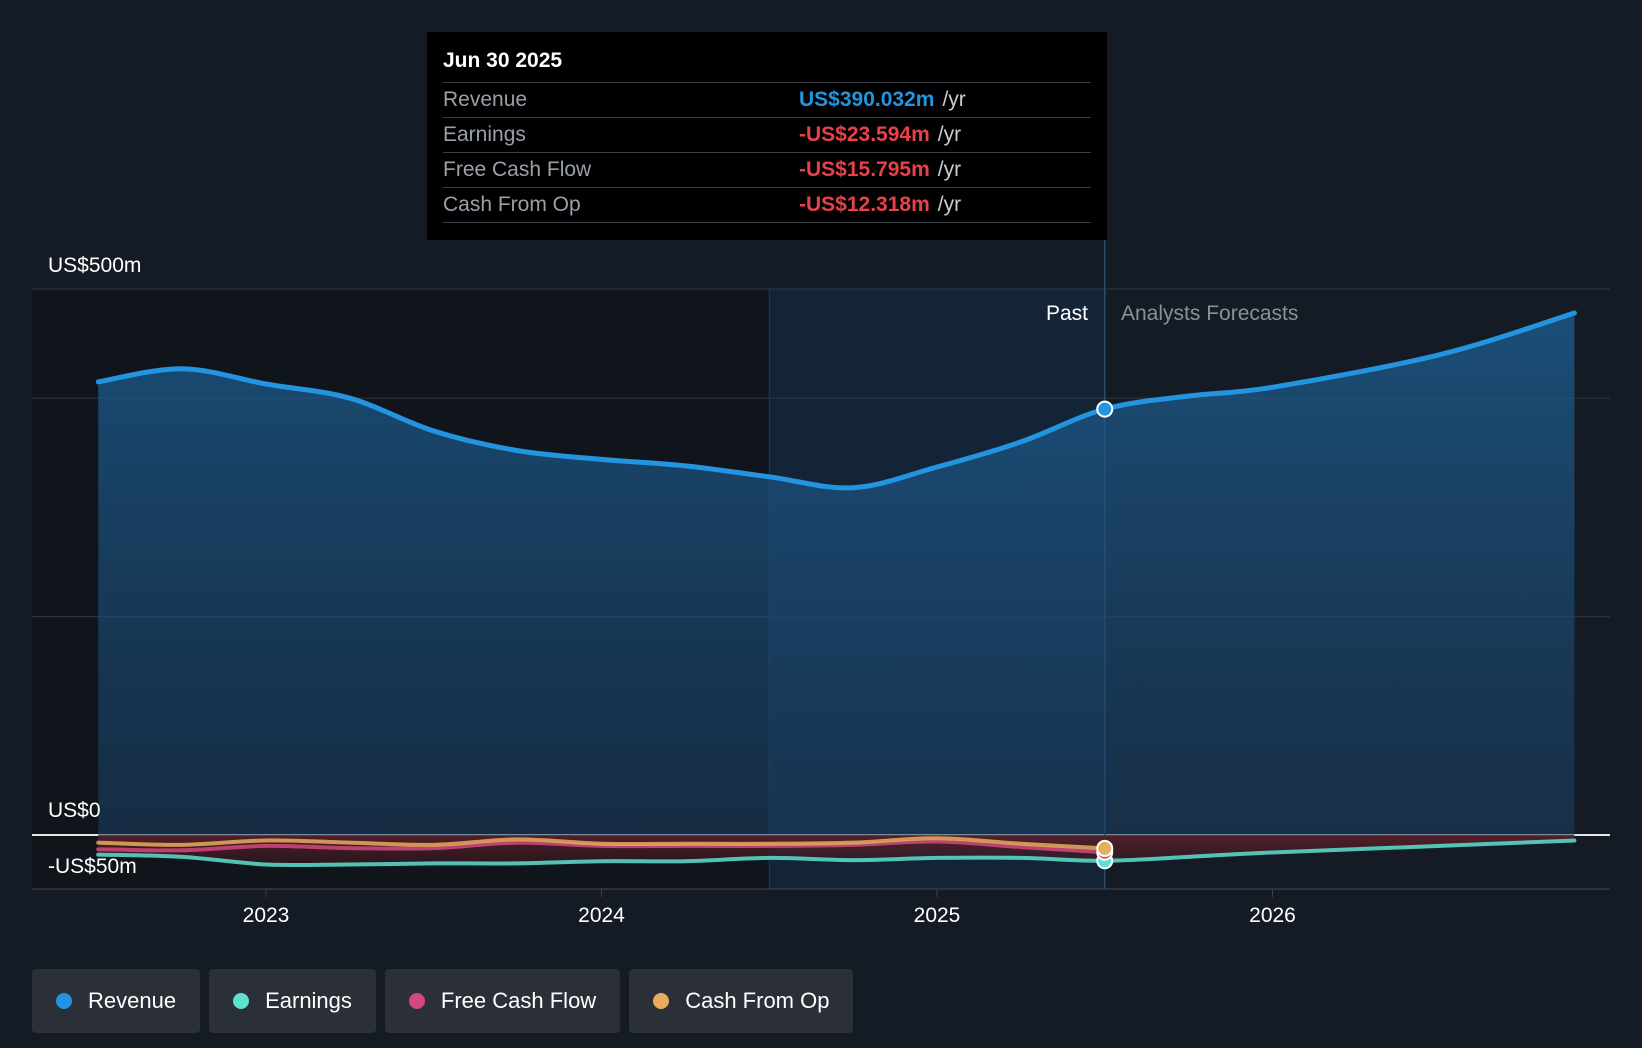 Image resolution: width=1642 pixels, height=1048 pixels. What do you see at coordinates (266, 915) in the screenshot?
I see `x-tick-label: 2023` at bounding box center [266, 915].